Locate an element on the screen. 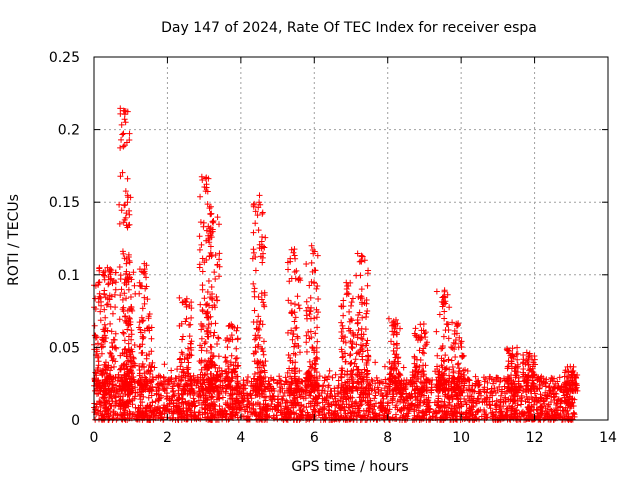 Image resolution: width=640 pixels, height=480 pixels. y-axis-label: ROTI / TECUs is located at coordinates (14, 240).